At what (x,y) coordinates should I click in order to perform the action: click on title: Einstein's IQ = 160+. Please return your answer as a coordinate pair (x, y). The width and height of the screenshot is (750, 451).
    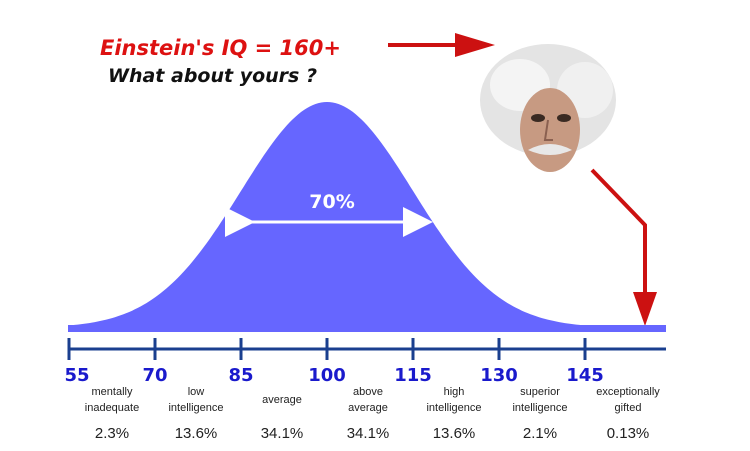
    Looking at the image, I should click on (220, 48).